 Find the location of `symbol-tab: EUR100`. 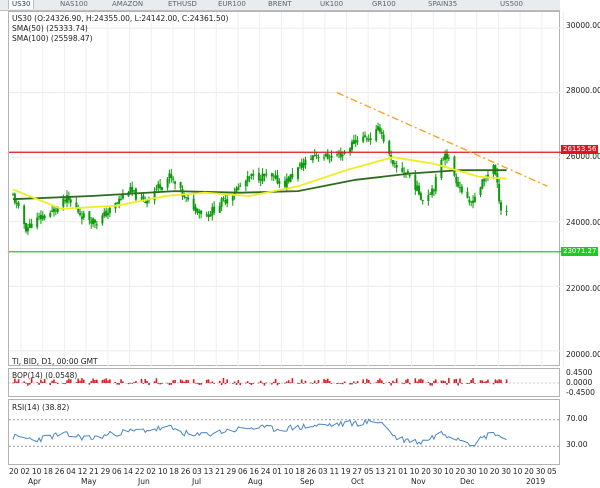

symbol-tab: EUR100 is located at coordinates (232, 4).